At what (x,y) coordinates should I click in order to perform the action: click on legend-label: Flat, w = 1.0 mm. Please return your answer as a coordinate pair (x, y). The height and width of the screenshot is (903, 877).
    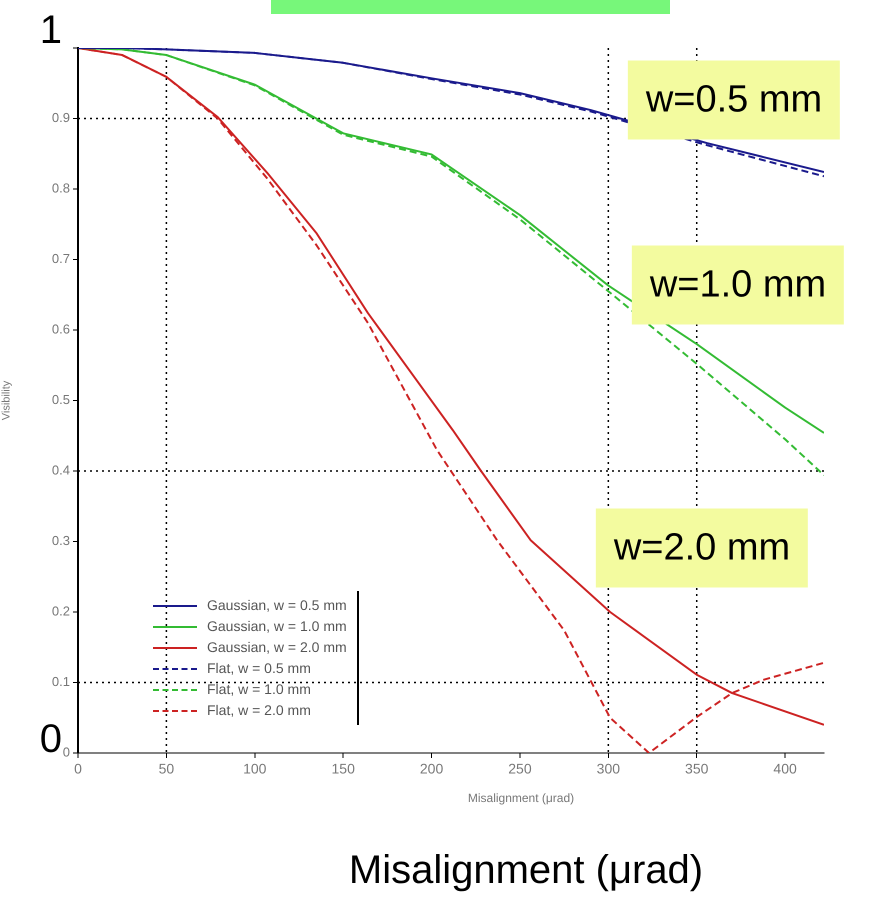
    Looking at the image, I should click on (259, 689).